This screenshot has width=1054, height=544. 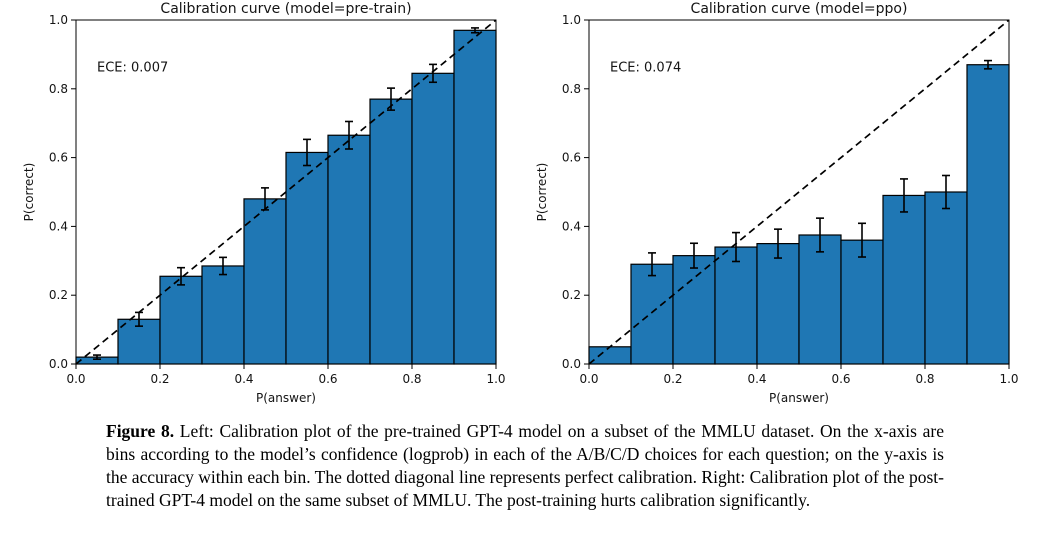 I want to click on figure-caption-label: Figure 8., so click(x=140, y=431).